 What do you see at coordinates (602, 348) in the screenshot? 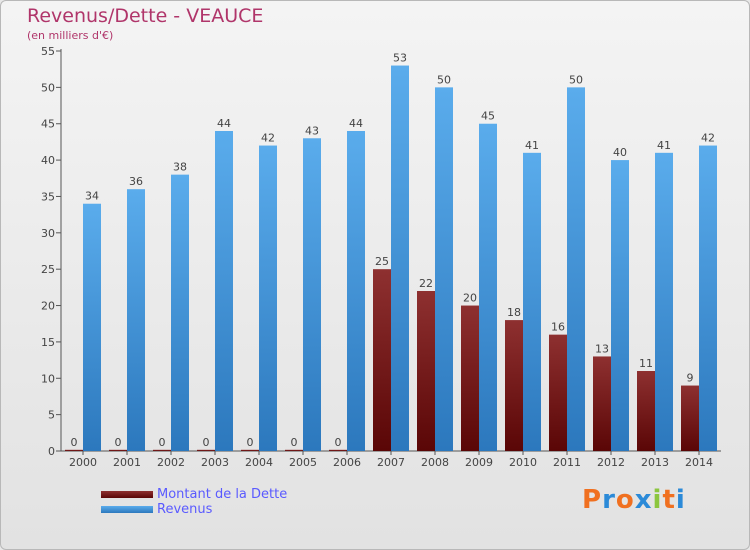
I see `data-label-dette: 13` at bounding box center [602, 348].